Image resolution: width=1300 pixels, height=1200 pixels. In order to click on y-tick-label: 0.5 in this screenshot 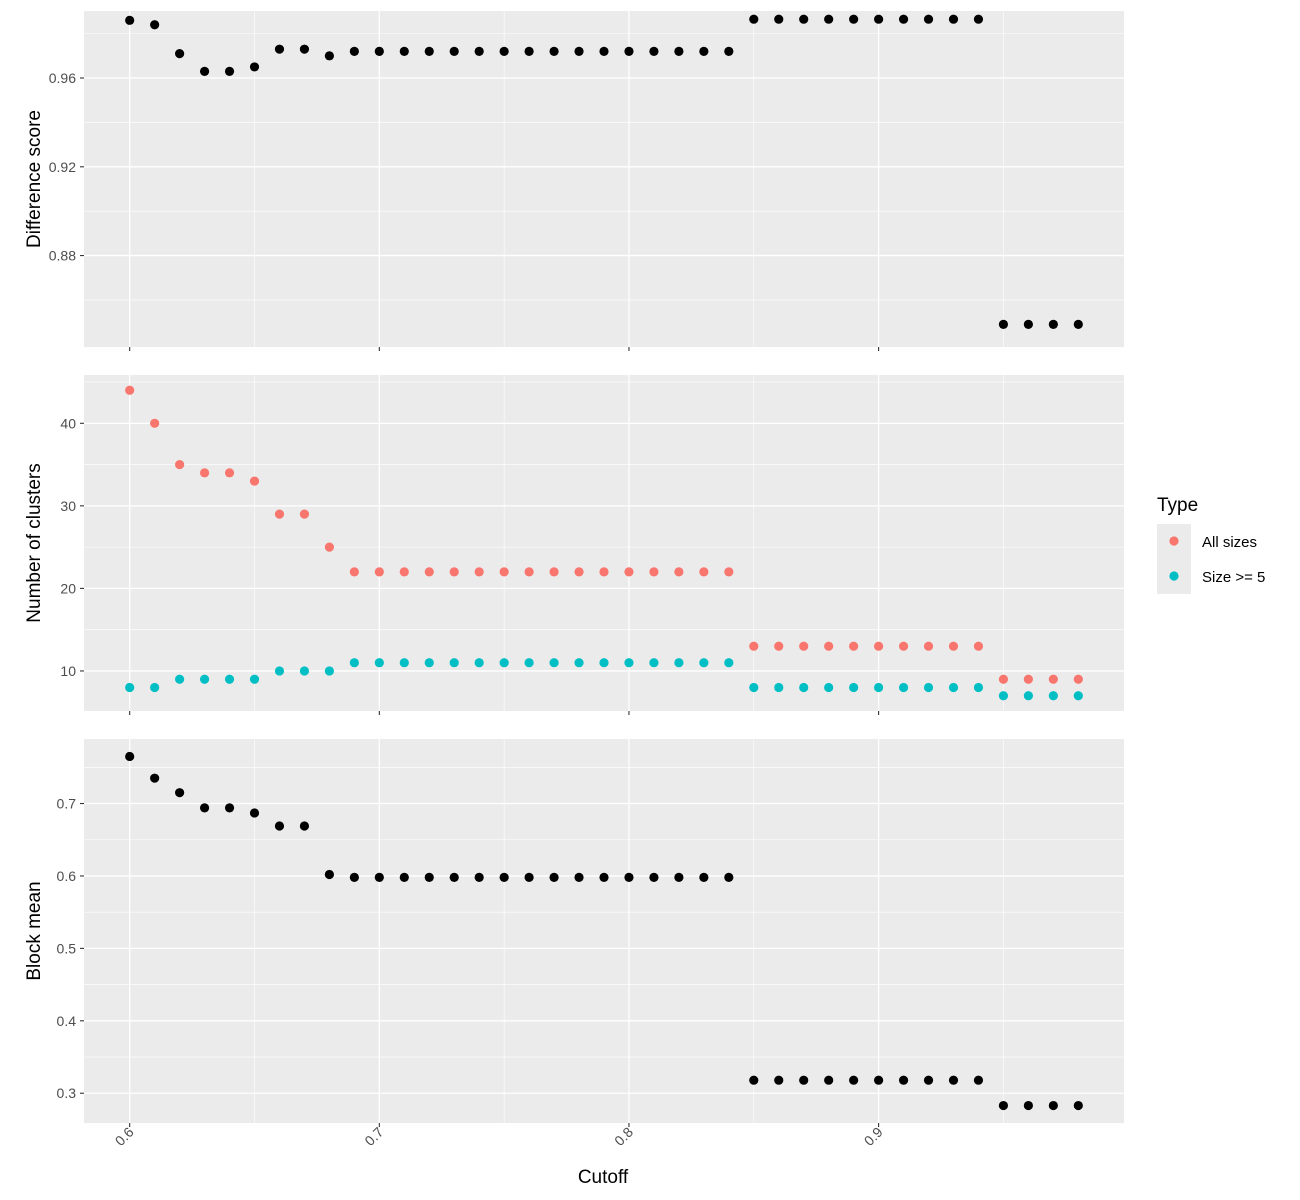, I will do `click(67, 948)`.